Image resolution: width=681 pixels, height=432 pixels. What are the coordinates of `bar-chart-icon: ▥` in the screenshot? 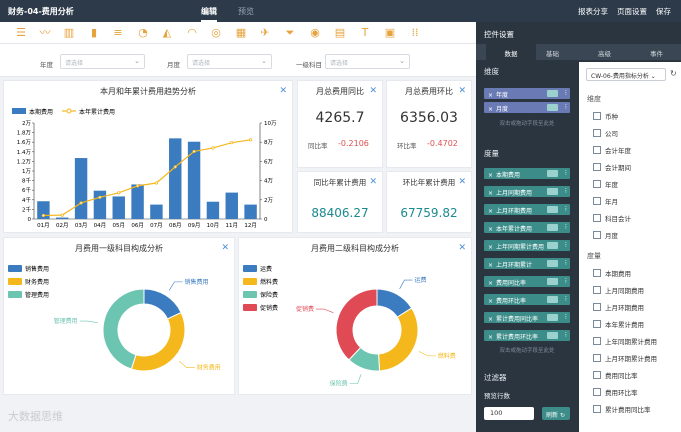 It's located at (69, 32).